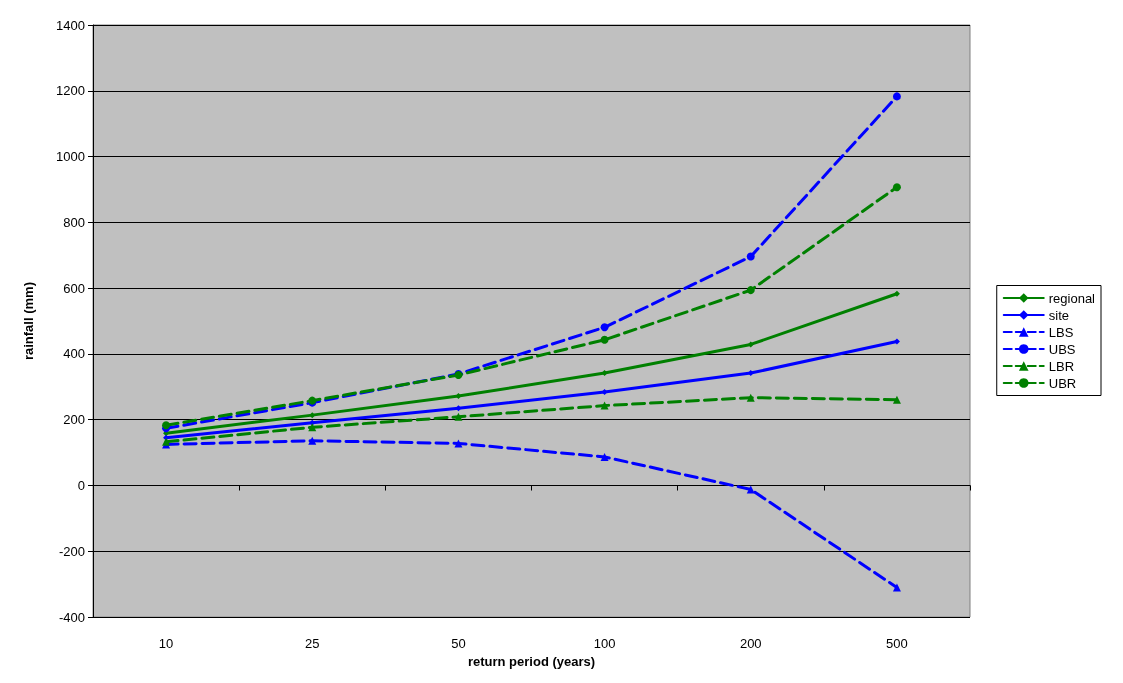  Describe the element at coordinates (1058, 315) in the screenshot. I see `legend-label: site` at that location.